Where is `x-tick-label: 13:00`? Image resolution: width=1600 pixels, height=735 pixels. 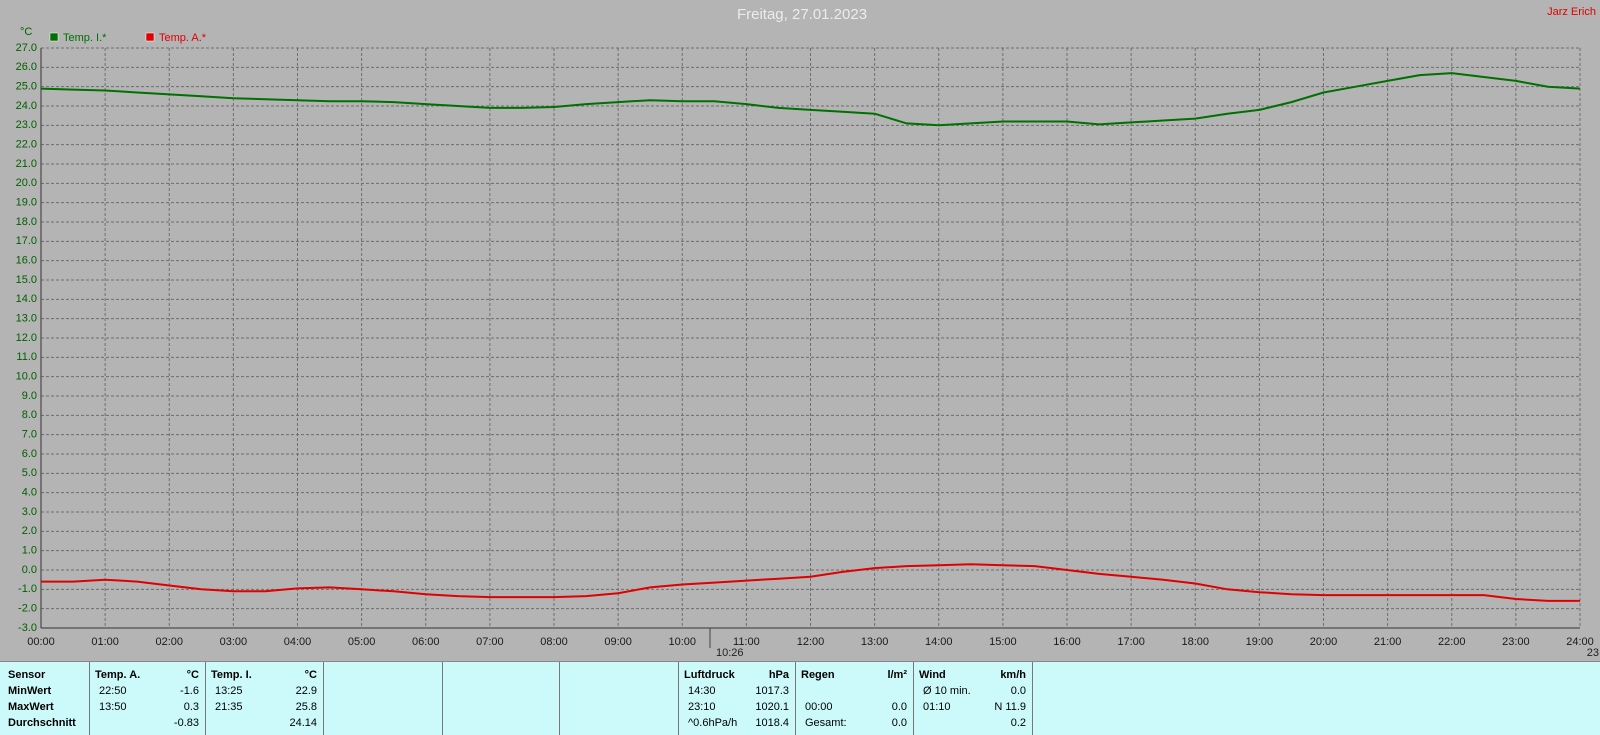
x-tick-label: 13:00 is located at coordinates (875, 642).